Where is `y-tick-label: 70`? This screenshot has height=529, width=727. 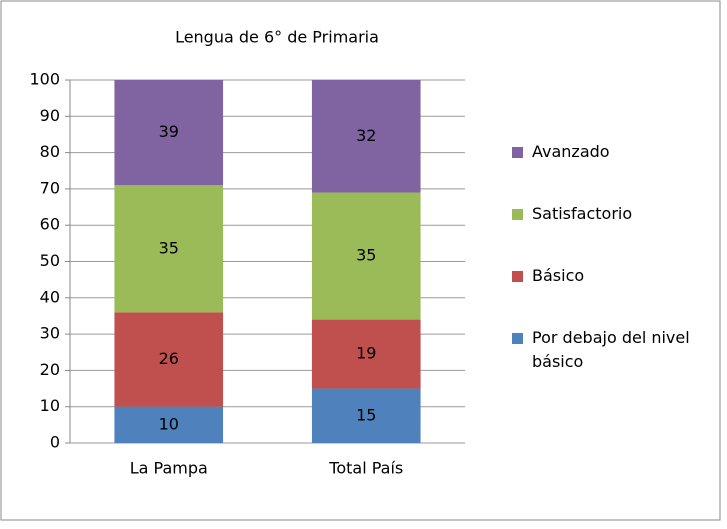
y-tick-label: 70 is located at coordinates (50, 187).